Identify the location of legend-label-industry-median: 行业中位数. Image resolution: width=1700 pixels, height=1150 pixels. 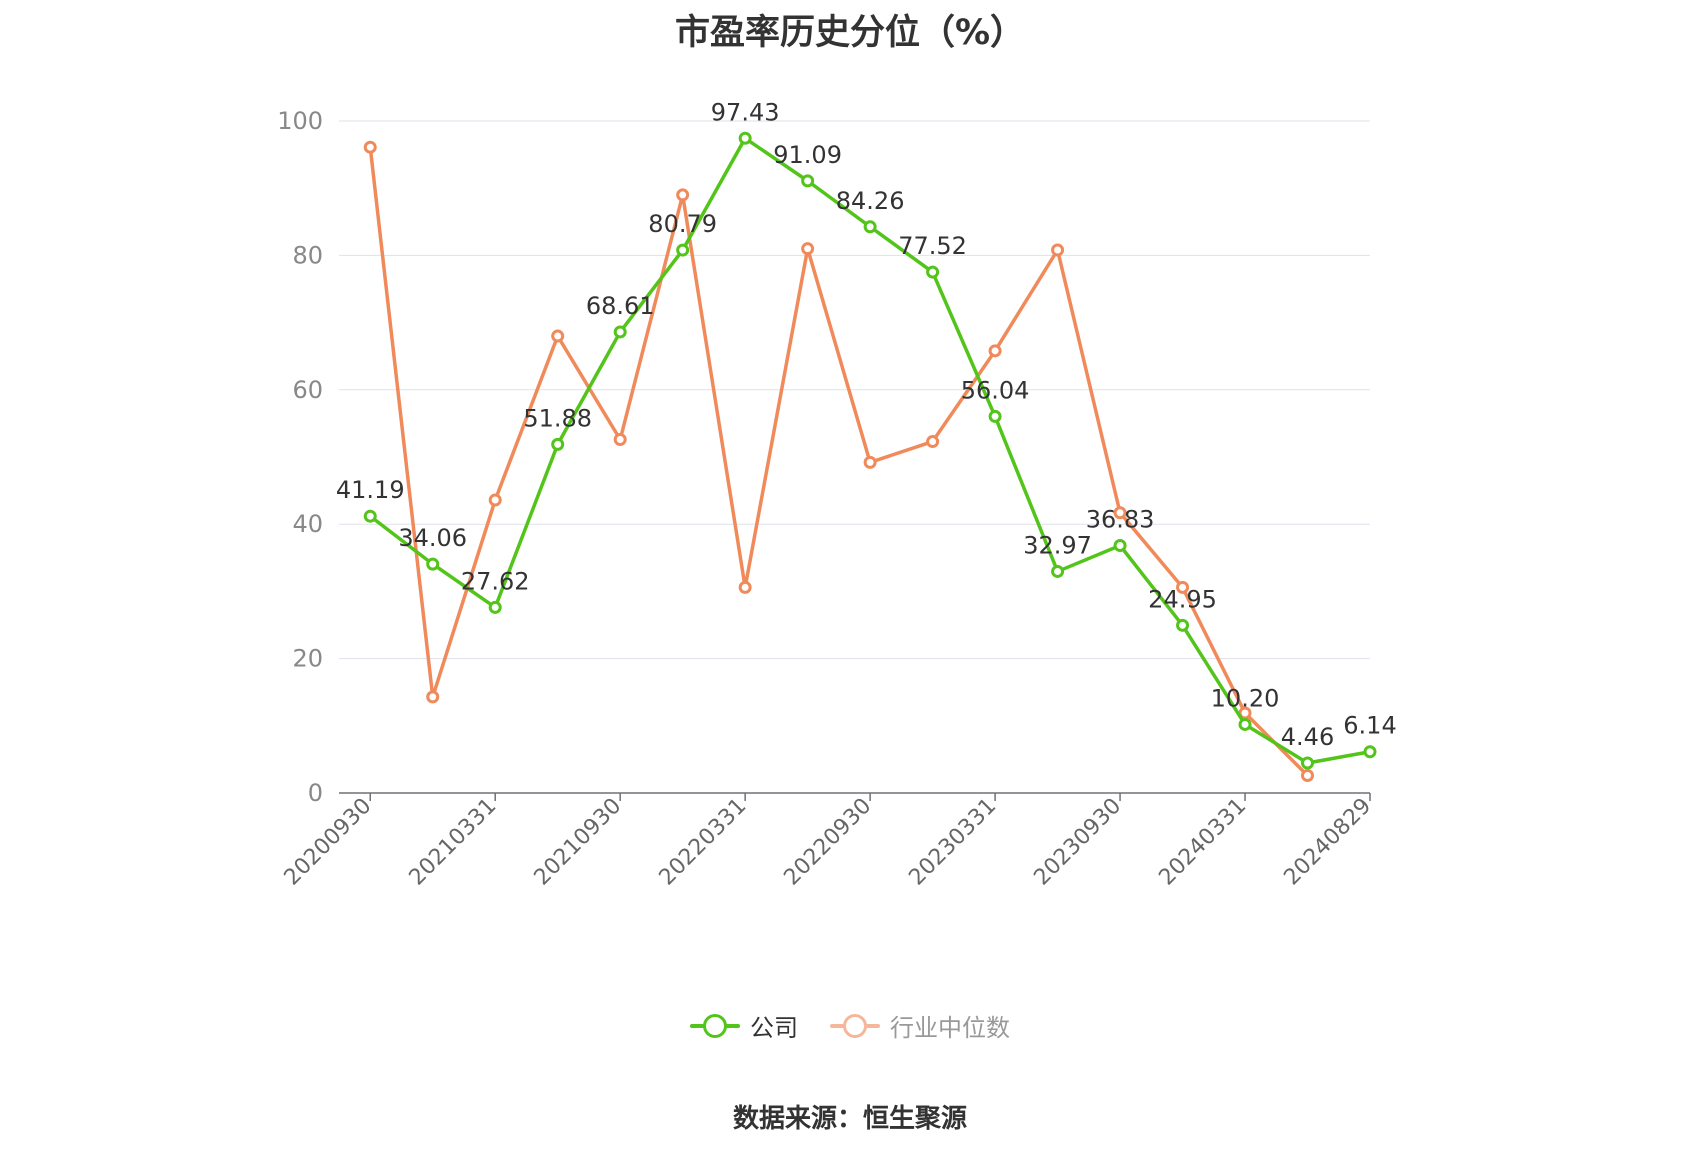
(950, 1028).